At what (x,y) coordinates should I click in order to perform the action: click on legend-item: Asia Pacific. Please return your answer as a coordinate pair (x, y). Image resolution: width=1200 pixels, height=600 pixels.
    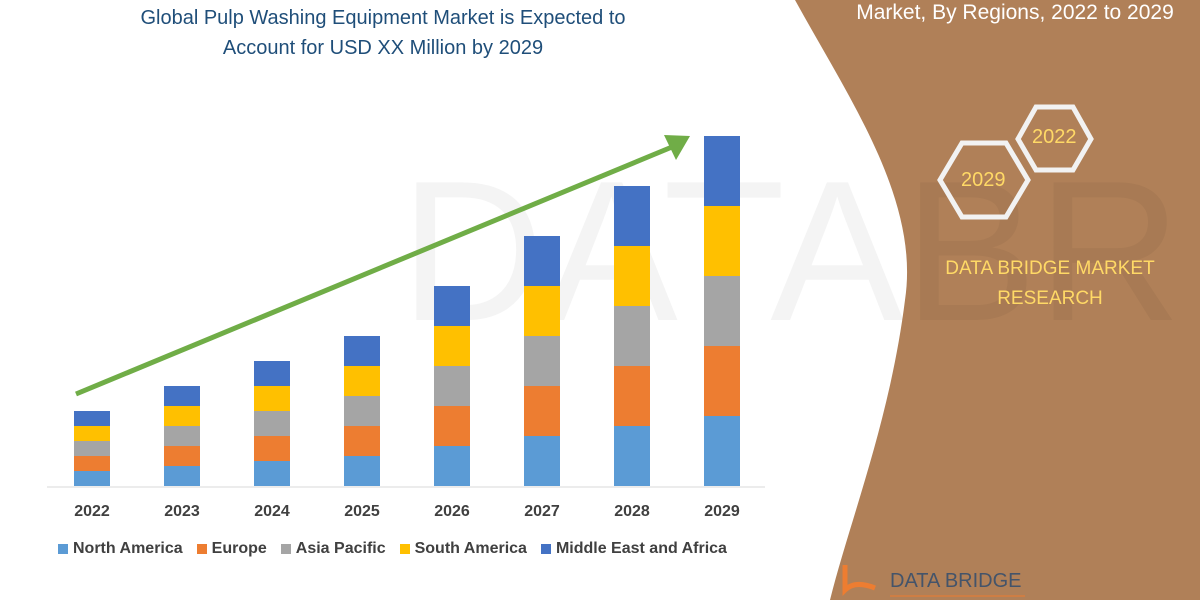
    Looking at the image, I should click on (333, 549).